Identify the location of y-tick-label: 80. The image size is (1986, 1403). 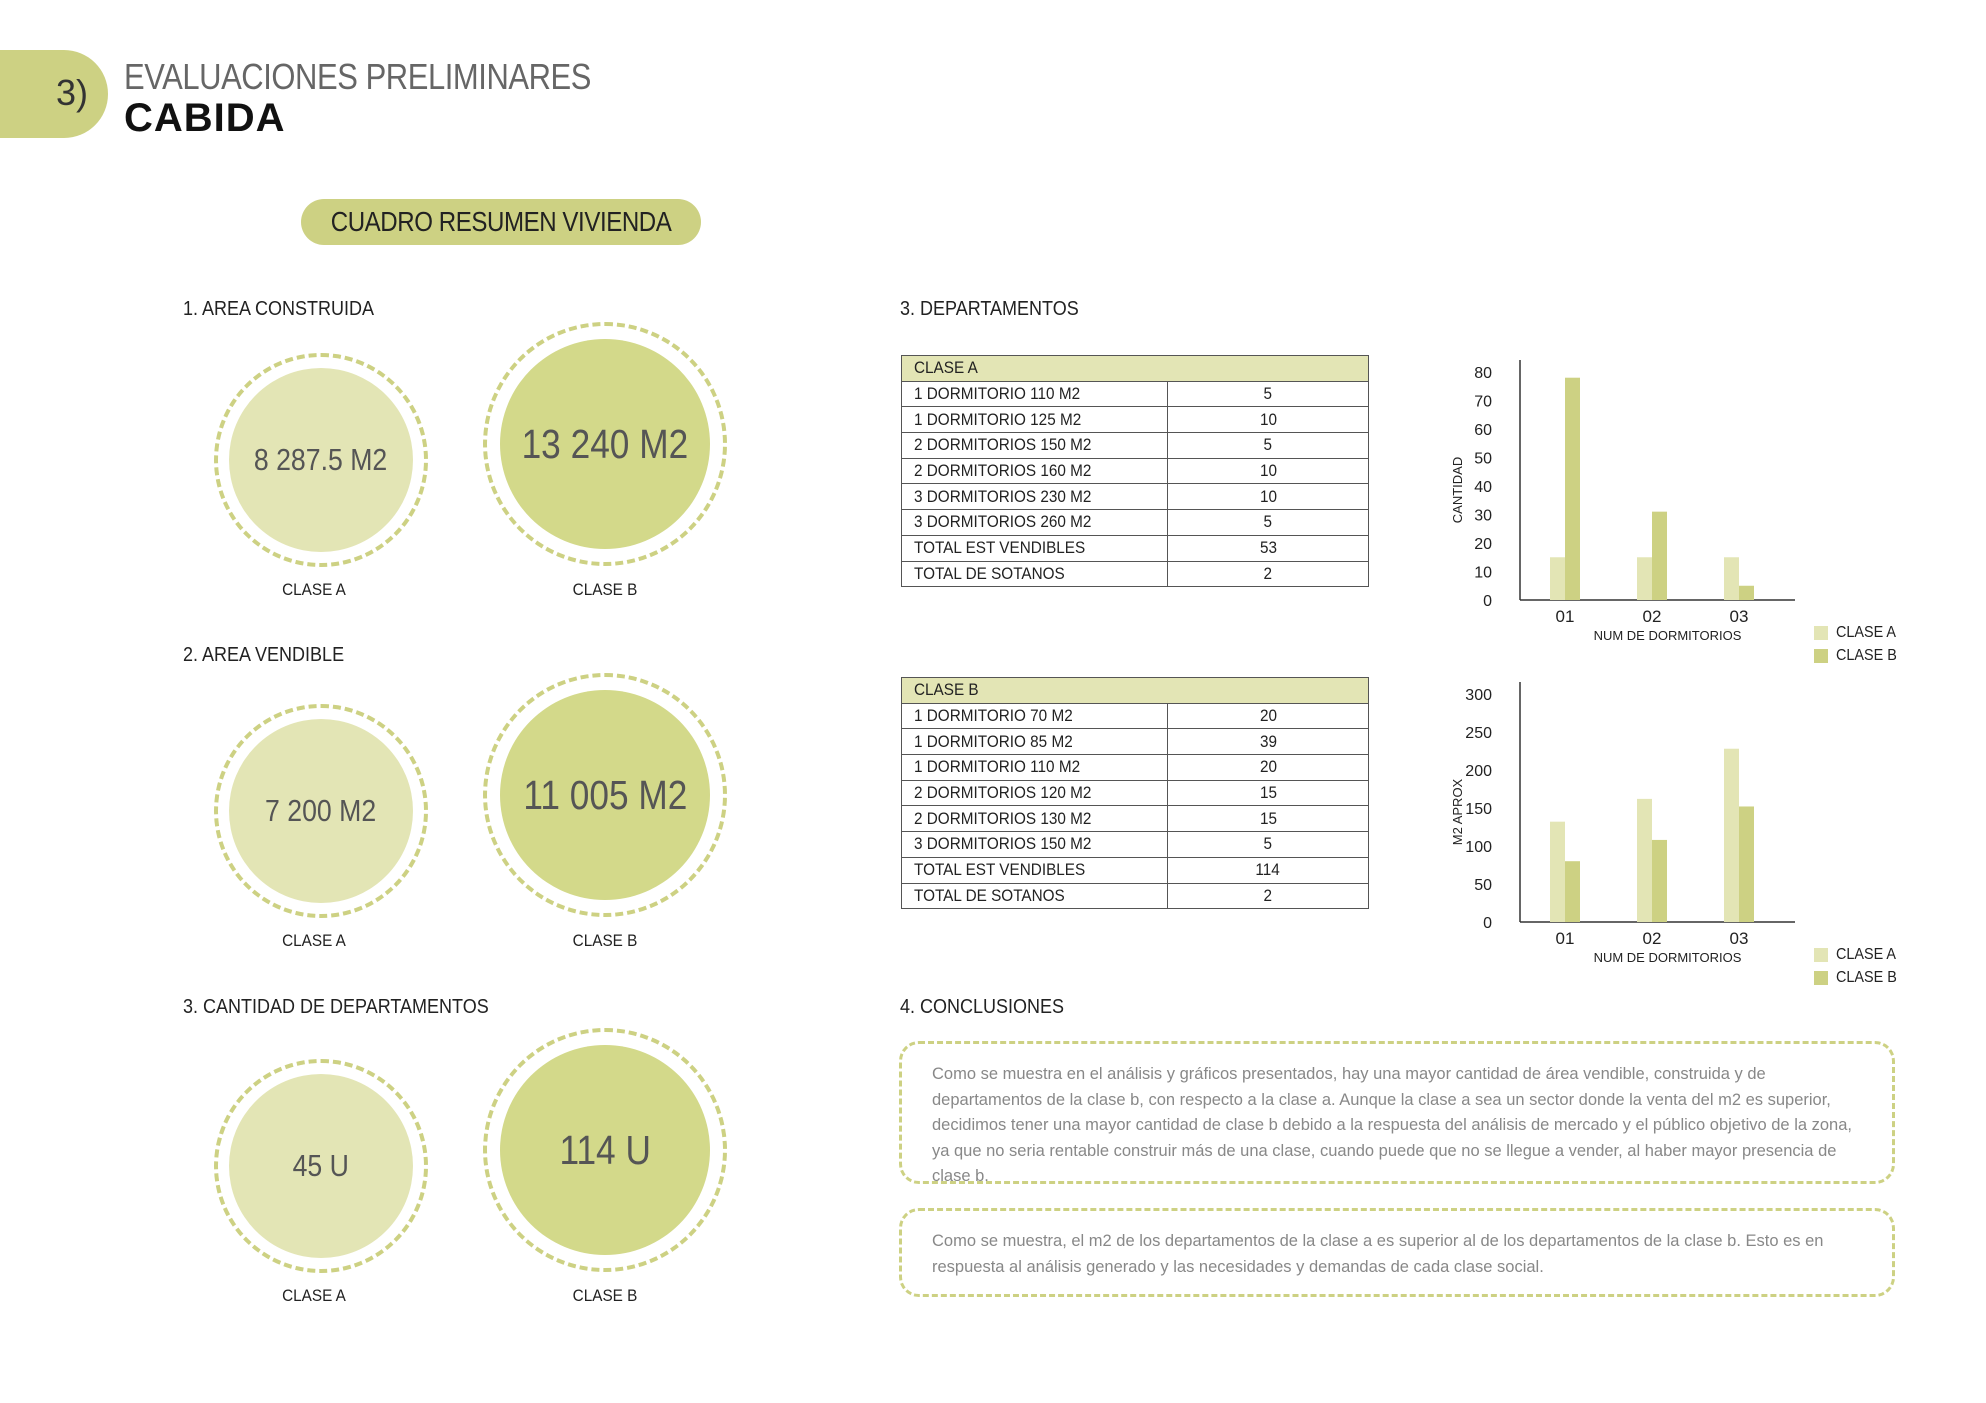
(1483, 373).